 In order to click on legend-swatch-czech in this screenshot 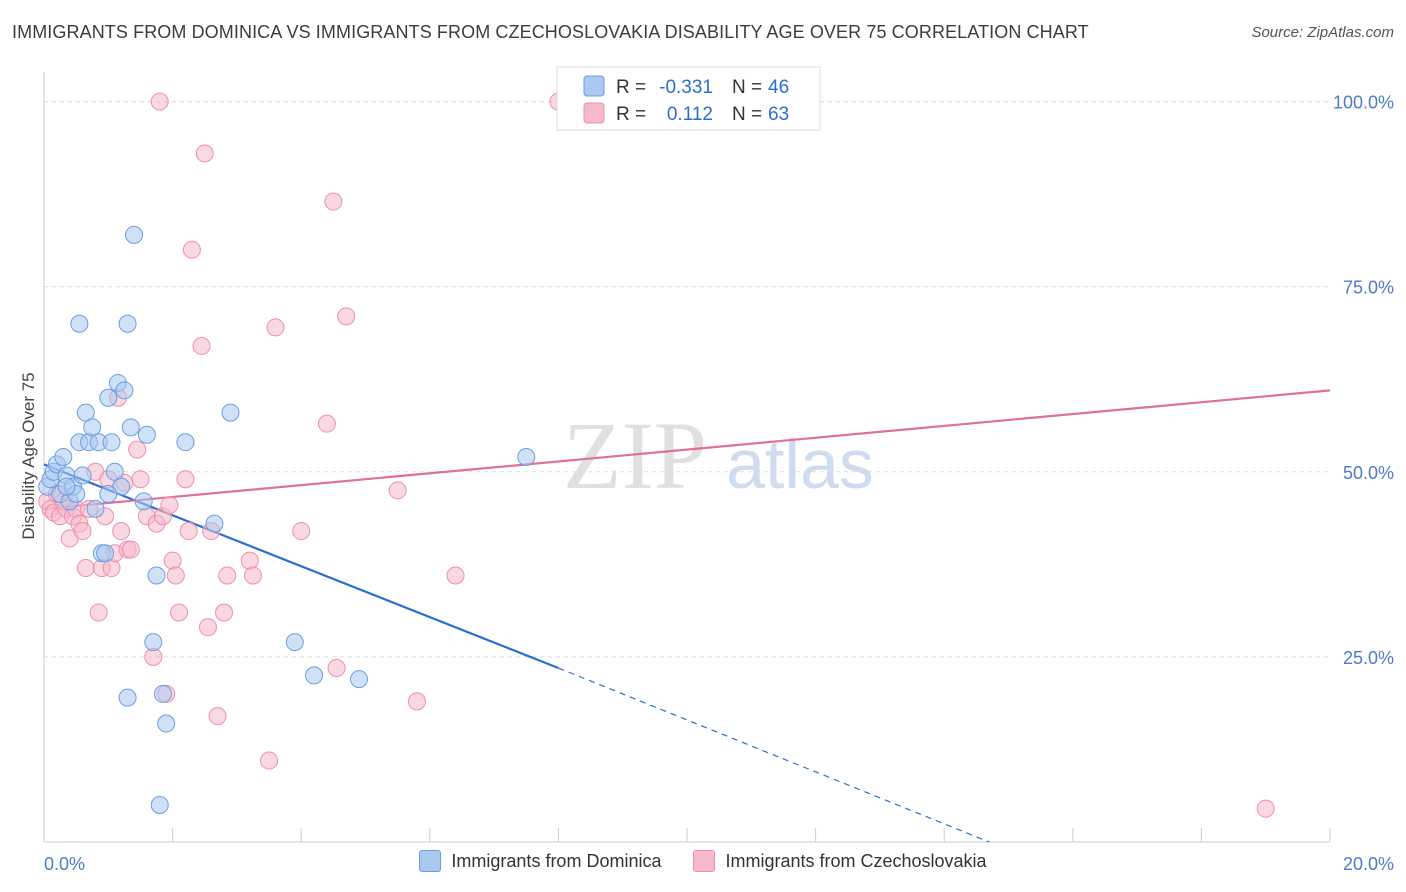, I will do `click(594, 113)`.